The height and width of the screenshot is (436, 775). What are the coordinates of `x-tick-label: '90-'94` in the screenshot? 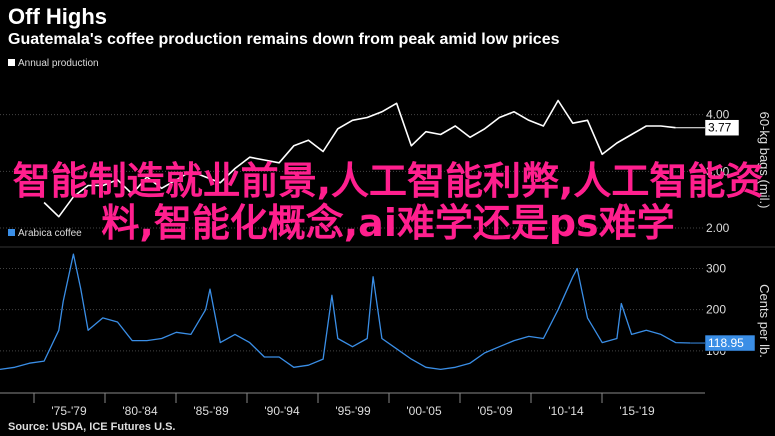 It's located at (282, 411).